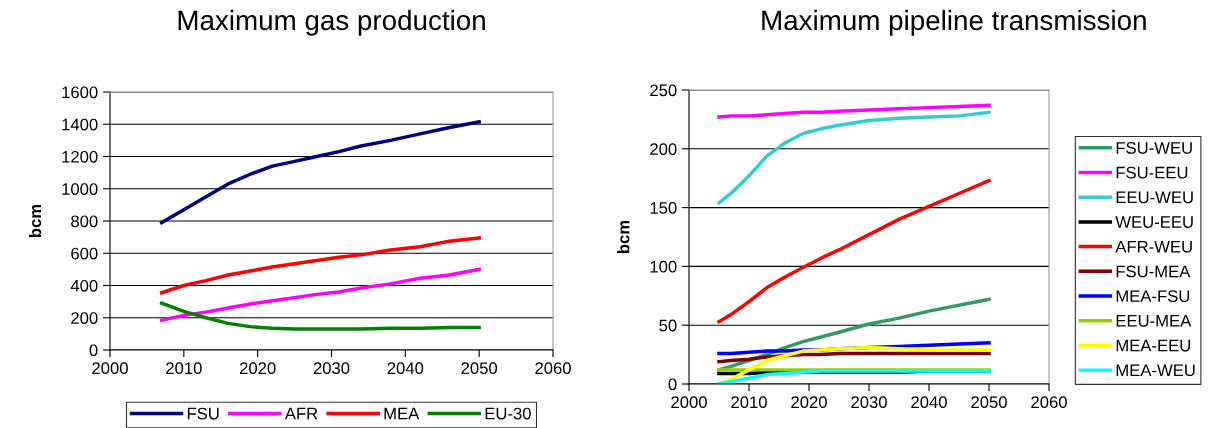  What do you see at coordinates (1154, 197) in the screenshot?
I see `legend-label: EEU-WEU` at bounding box center [1154, 197].